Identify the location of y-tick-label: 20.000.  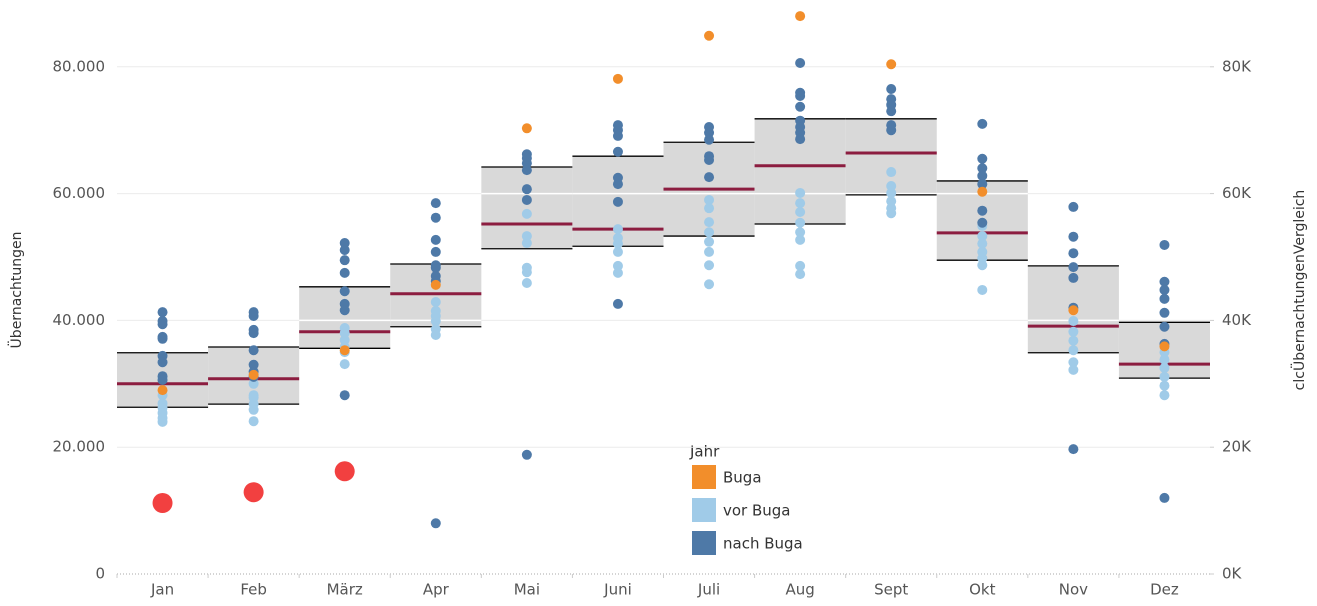
(79, 447).